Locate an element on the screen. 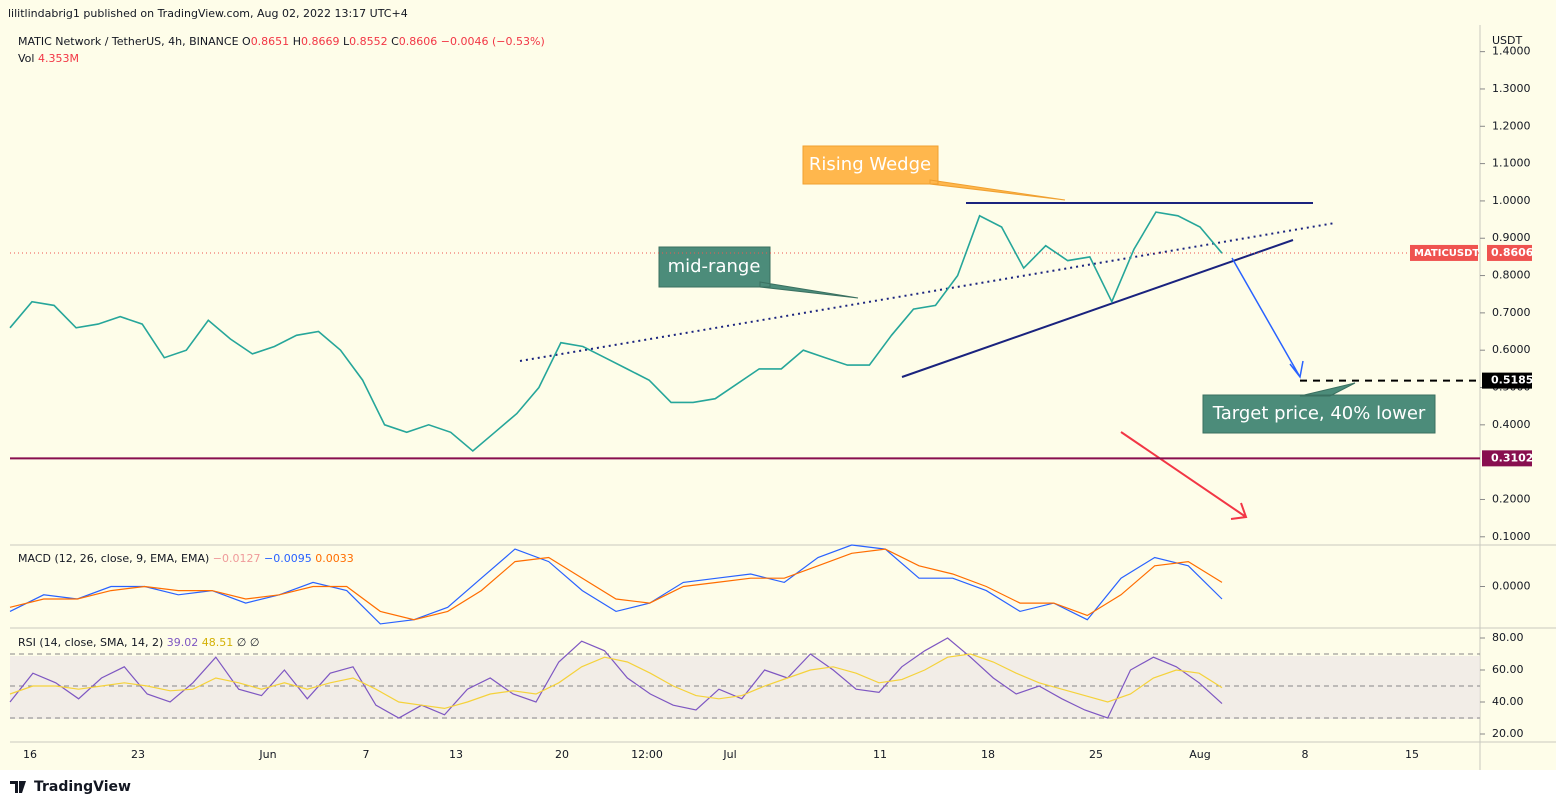 The width and height of the screenshot is (1556, 804). y-tick-label: 0.7000 is located at coordinates (1511, 312).